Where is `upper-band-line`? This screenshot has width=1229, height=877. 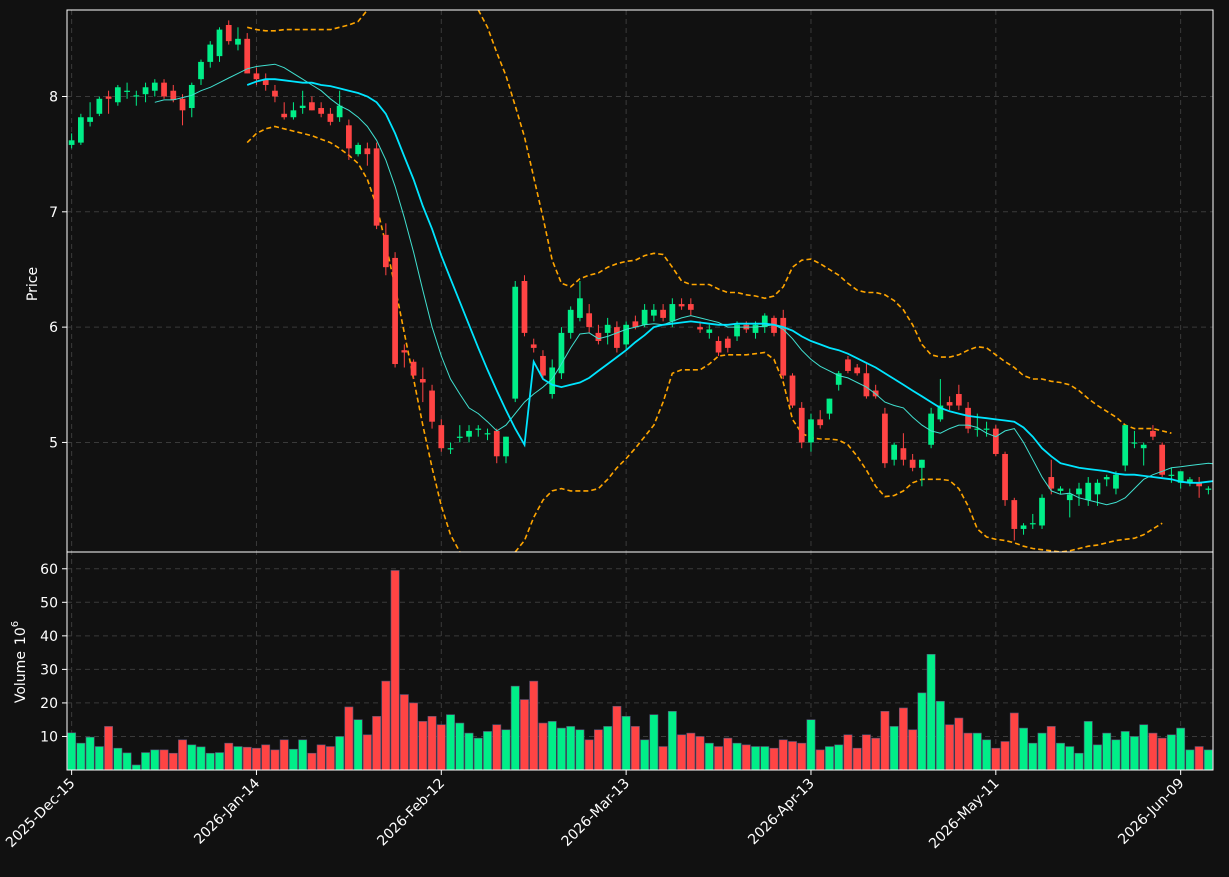 upper-band-line is located at coordinates (308, 21).